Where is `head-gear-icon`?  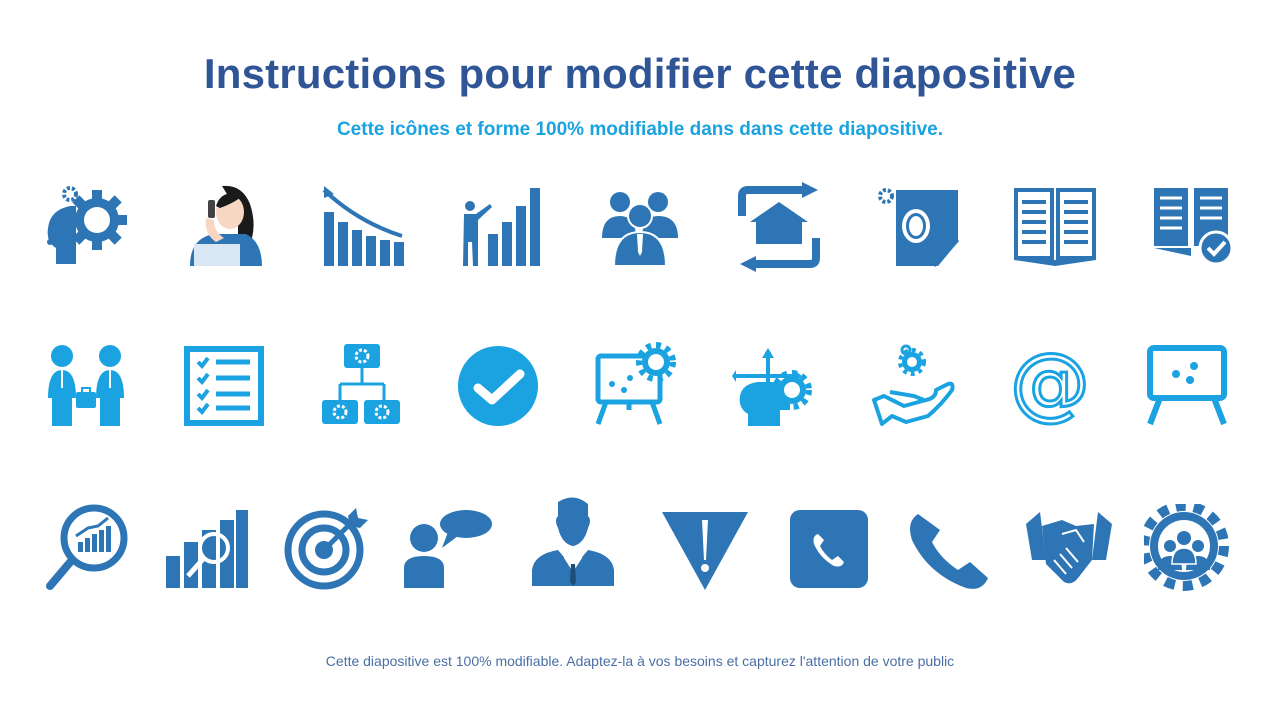 head-gear-icon is located at coordinates (87, 227).